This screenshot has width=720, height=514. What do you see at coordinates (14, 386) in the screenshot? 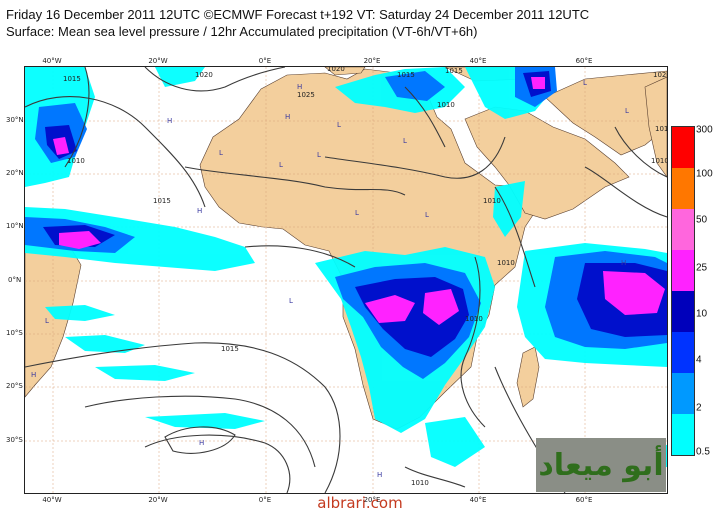
I see `lat-label: 20°S` at bounding box center [14, 386].